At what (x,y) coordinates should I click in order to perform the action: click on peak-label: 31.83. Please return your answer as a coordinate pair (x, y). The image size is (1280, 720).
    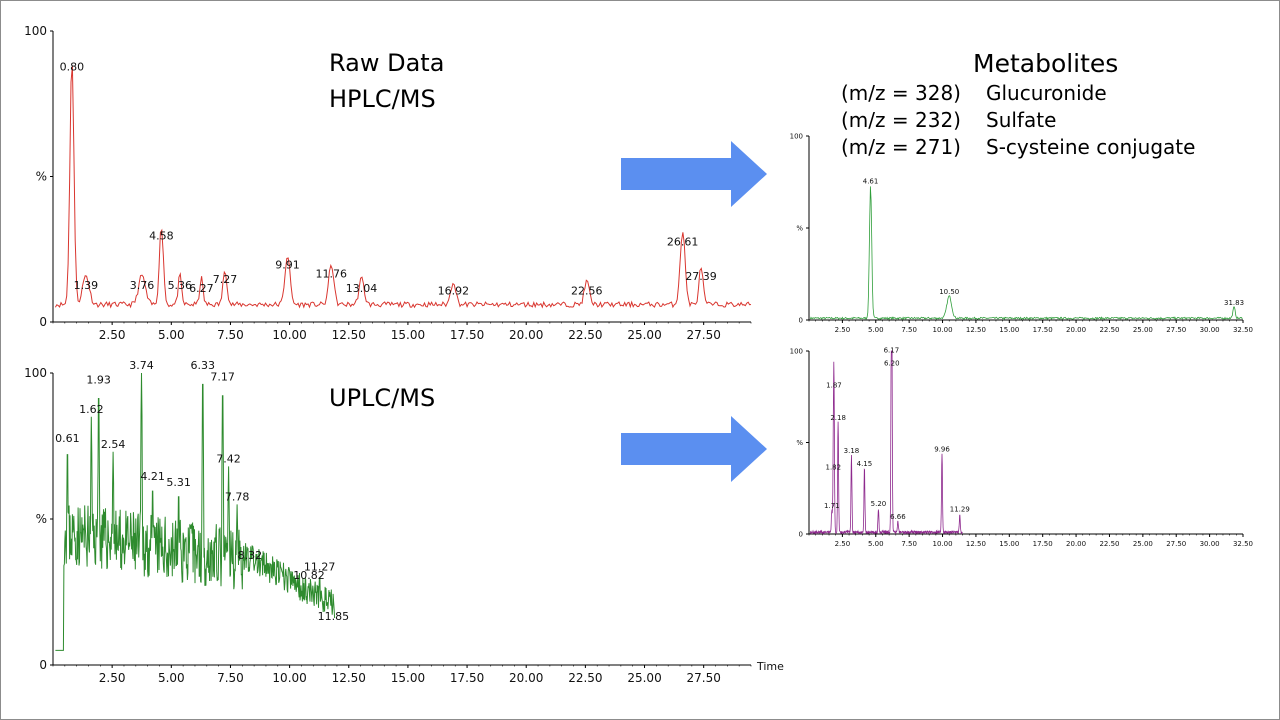
    Looking at the image, I should click on (1234, 303).